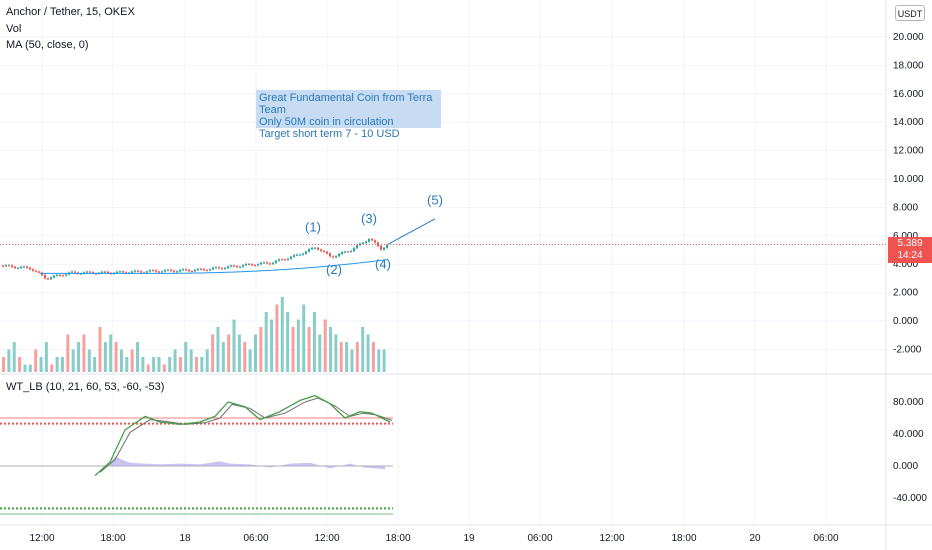  I want to click on price-tick-label: 0.000, so click(905, 321).